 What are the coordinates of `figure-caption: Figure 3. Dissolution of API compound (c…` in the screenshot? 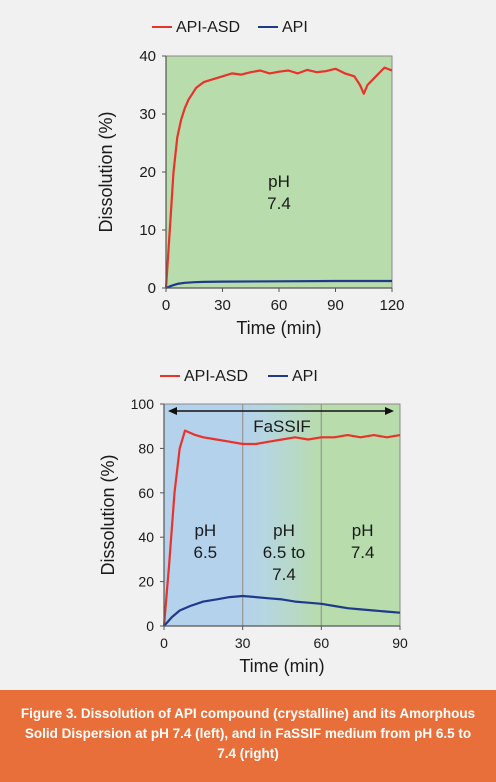 It's located at (248, 736).